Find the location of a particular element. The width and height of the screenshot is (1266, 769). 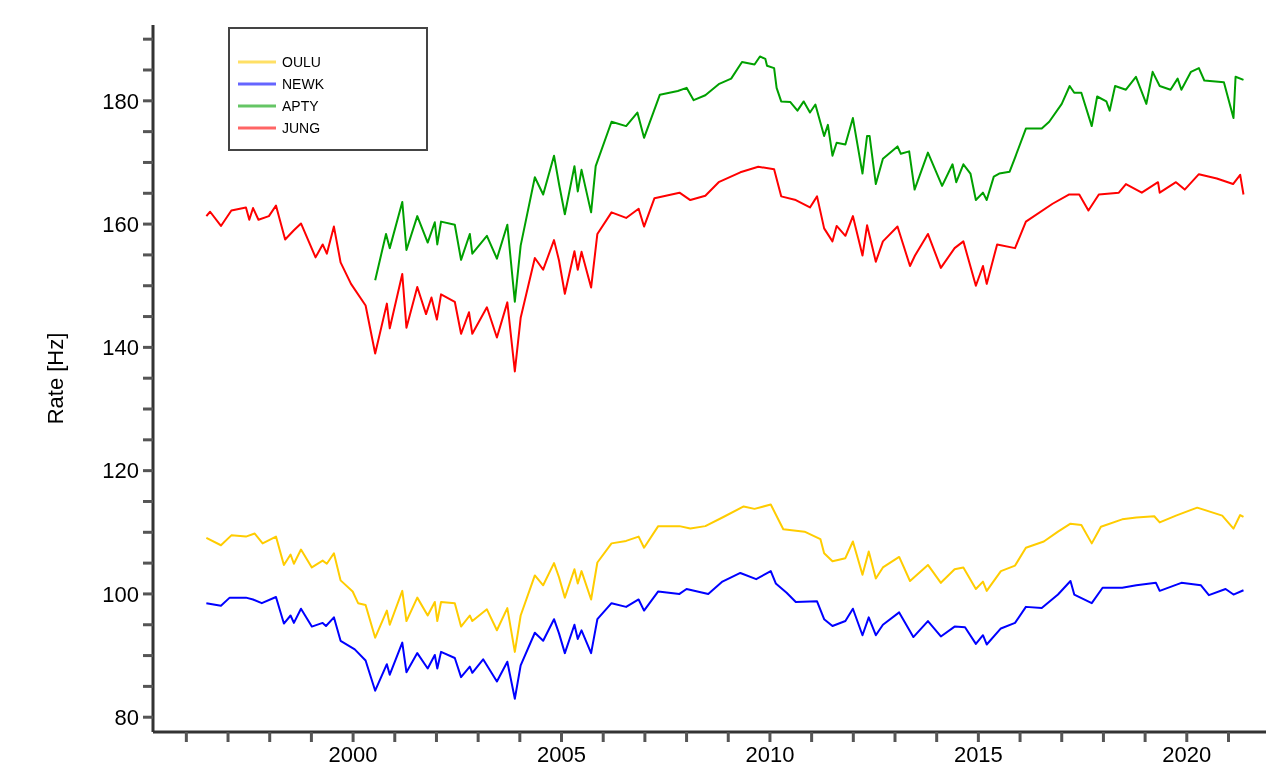

y-tick-label: 140 is located at coordinates (120, 348).